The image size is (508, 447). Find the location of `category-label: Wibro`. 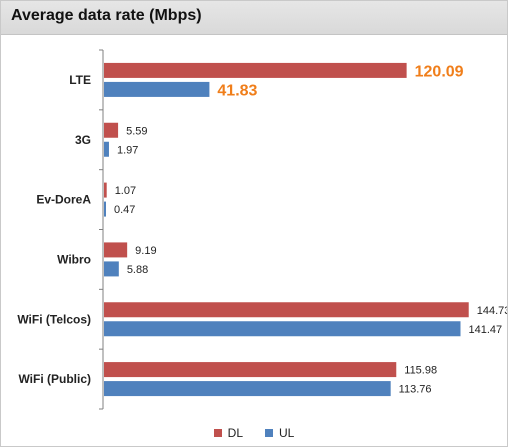

category-label: Wibro is located at coordinates (74, 259).